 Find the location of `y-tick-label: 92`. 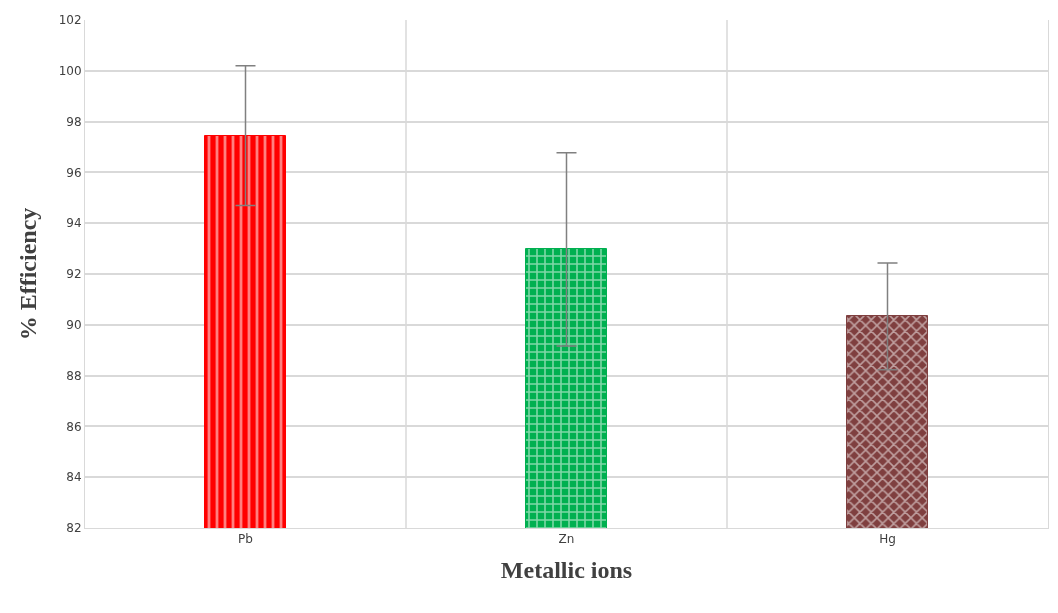

y-tick-label: 92 is located at coordinates (74, 274).